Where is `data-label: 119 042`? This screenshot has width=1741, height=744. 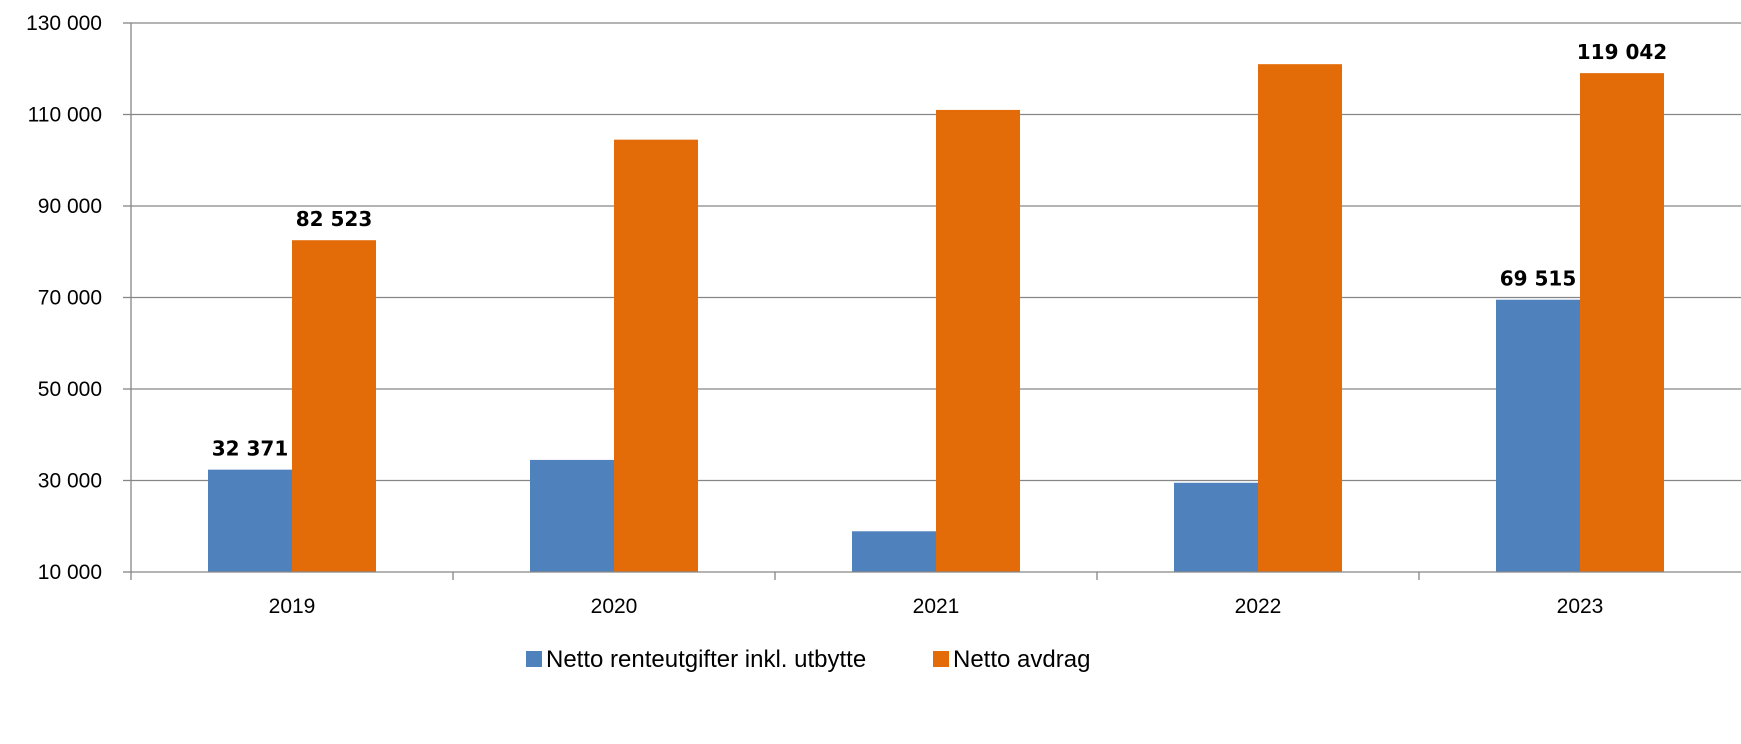
data-label: 119 042 is located at coordinates (1622, 52).